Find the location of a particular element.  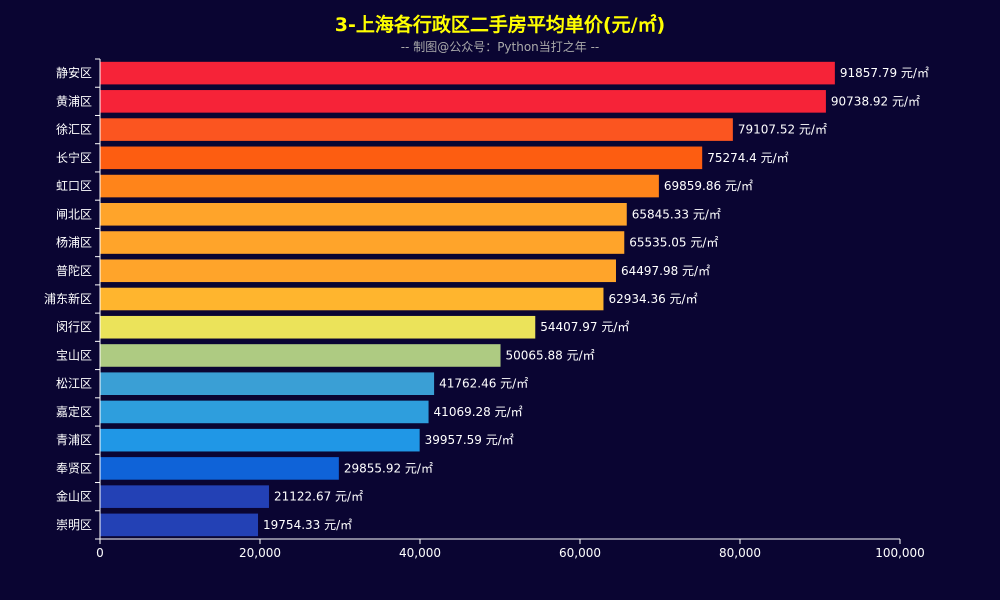

y-tick-label: 闵行区 is located at coordinates (74, 326).